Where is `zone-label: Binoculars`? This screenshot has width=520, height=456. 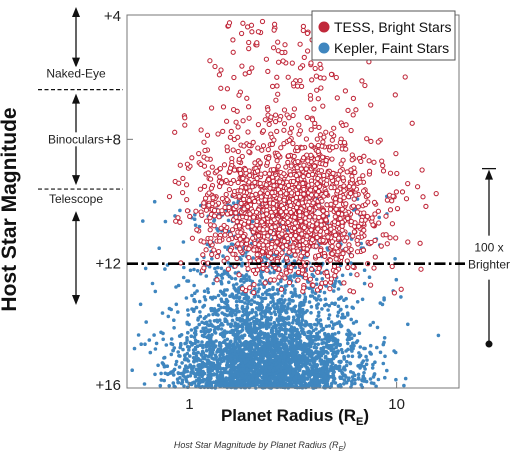 zone-label: Binoculars is located at coordinates (76, 139).